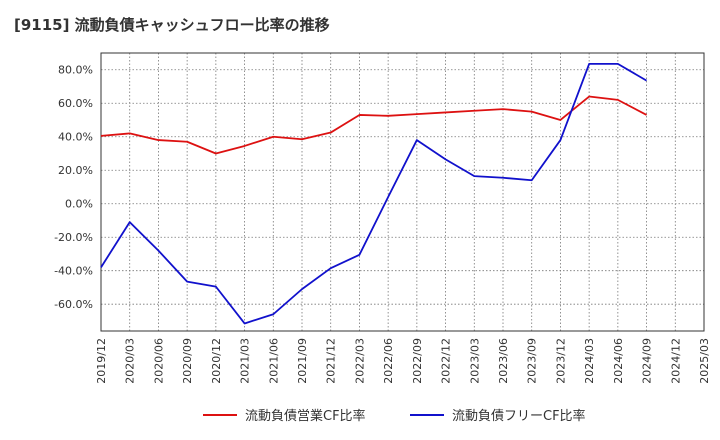  I want to click on x-tick-label: 2022/09, so click(417, 361).